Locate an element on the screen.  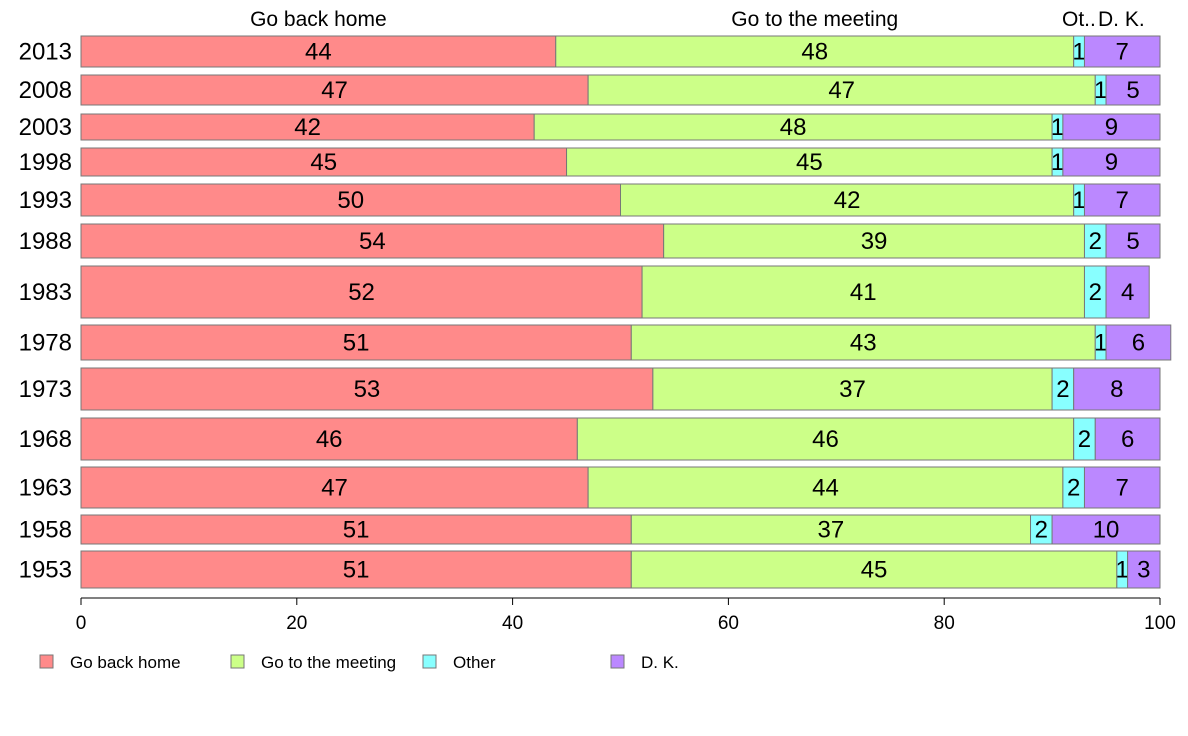
segment-value-1988-1: 39 is located at coordinates (874, 241).